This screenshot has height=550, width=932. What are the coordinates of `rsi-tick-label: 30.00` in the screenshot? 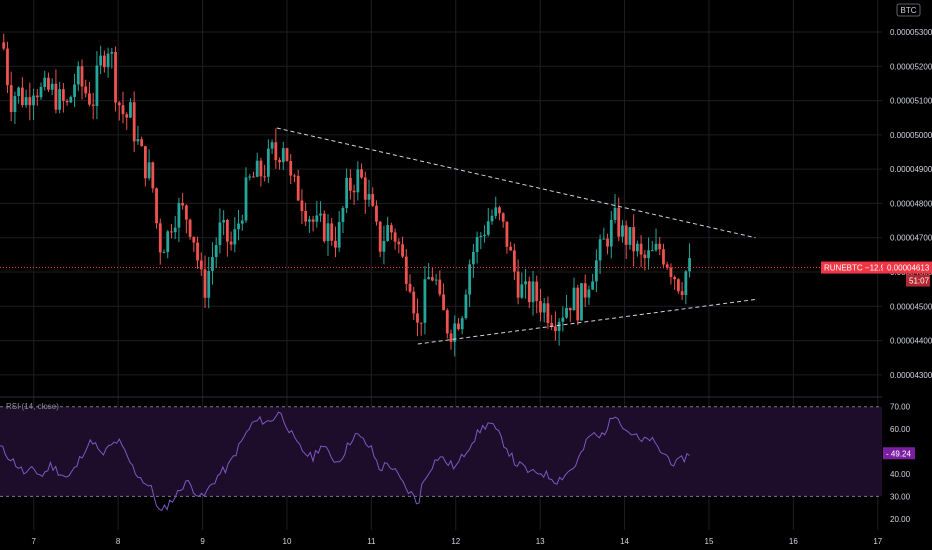 It's located at (900, 496).